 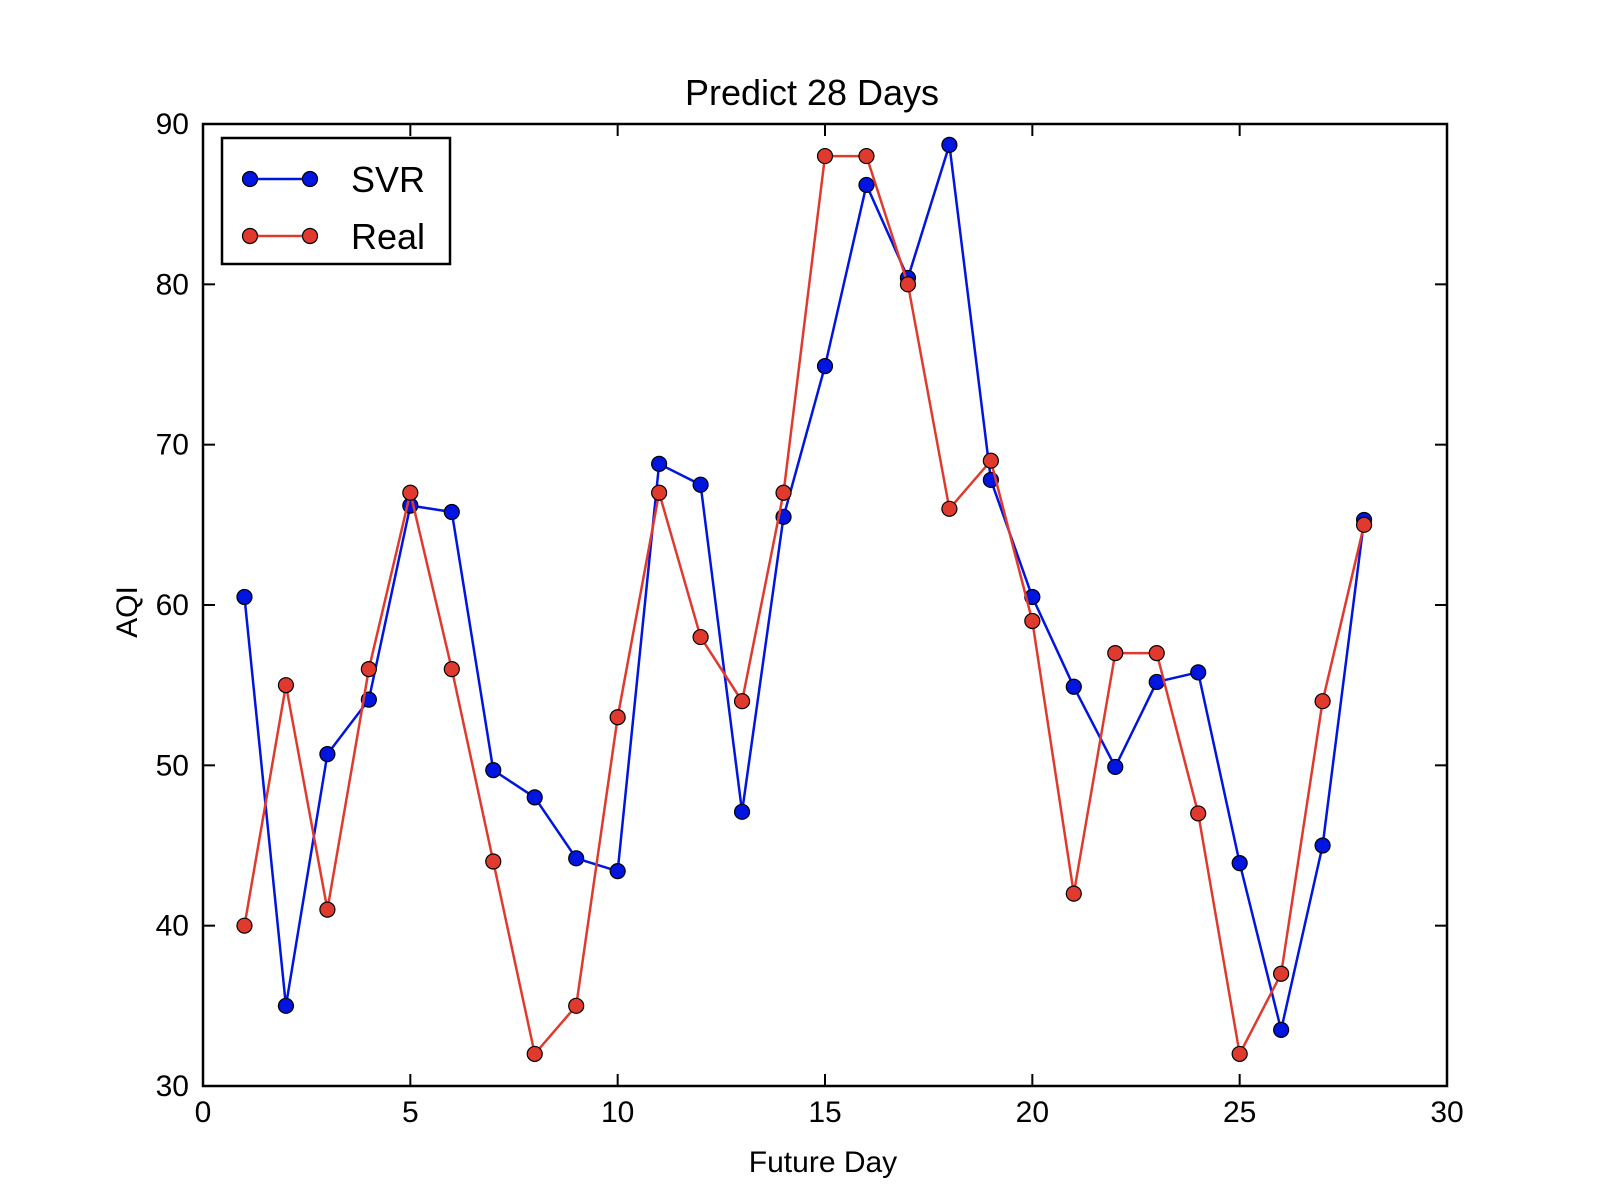 What do you see at coordinates (823, 1162) in the screenshot?
I see `x-axis-label: Future Day` at bounding box center [823, 1162].